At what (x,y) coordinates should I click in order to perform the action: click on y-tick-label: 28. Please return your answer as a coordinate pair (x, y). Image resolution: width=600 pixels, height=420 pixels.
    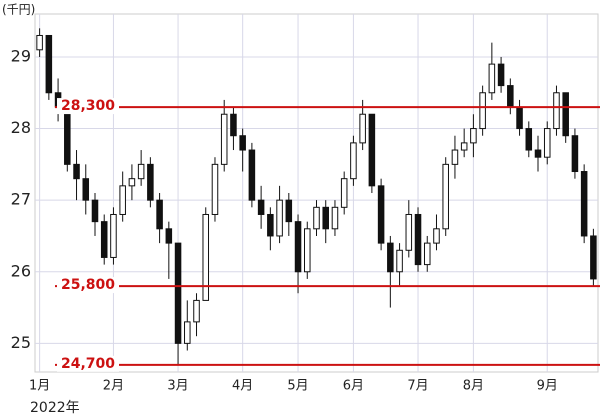
    Looking at the image, I should click on (21, 127).